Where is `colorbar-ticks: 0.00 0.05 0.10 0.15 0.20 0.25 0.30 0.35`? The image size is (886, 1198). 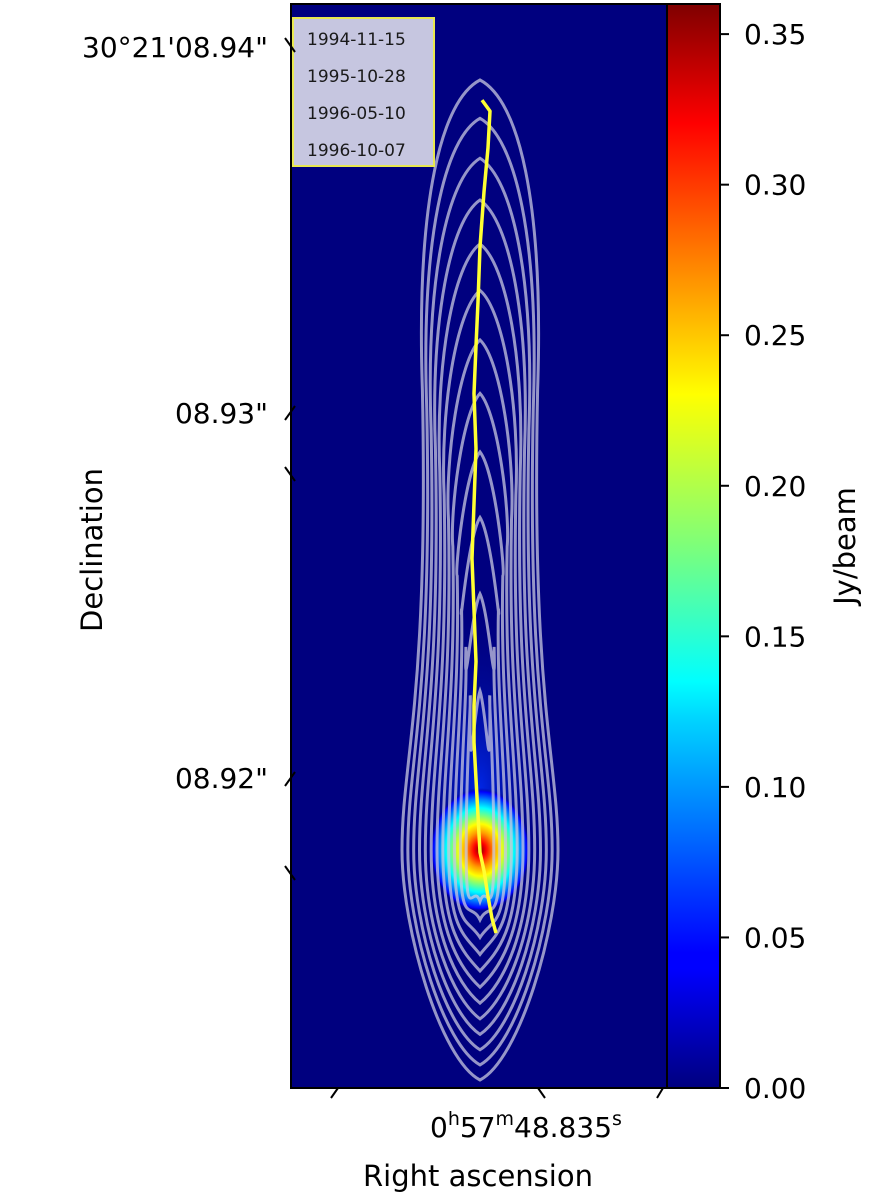
colorbar-ticks: 0.00 0.05 0.10 0.15 0.20 0.25 0.30 0.35 is located at coordinates (763, 561).